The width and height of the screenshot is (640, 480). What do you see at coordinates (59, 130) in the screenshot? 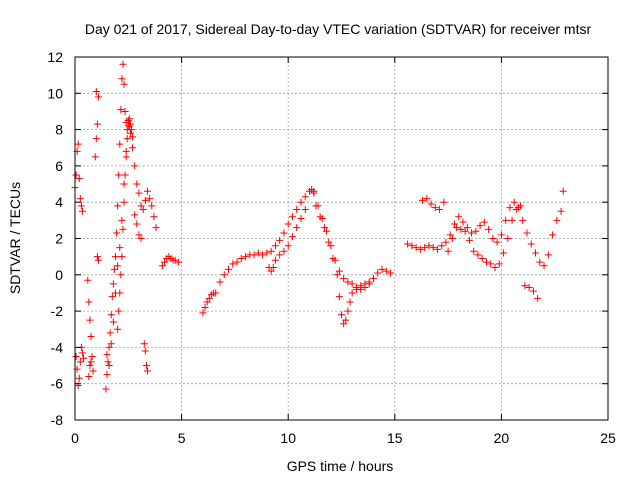
I see `y-tick-label: 8` at bounding box center [59, 130].